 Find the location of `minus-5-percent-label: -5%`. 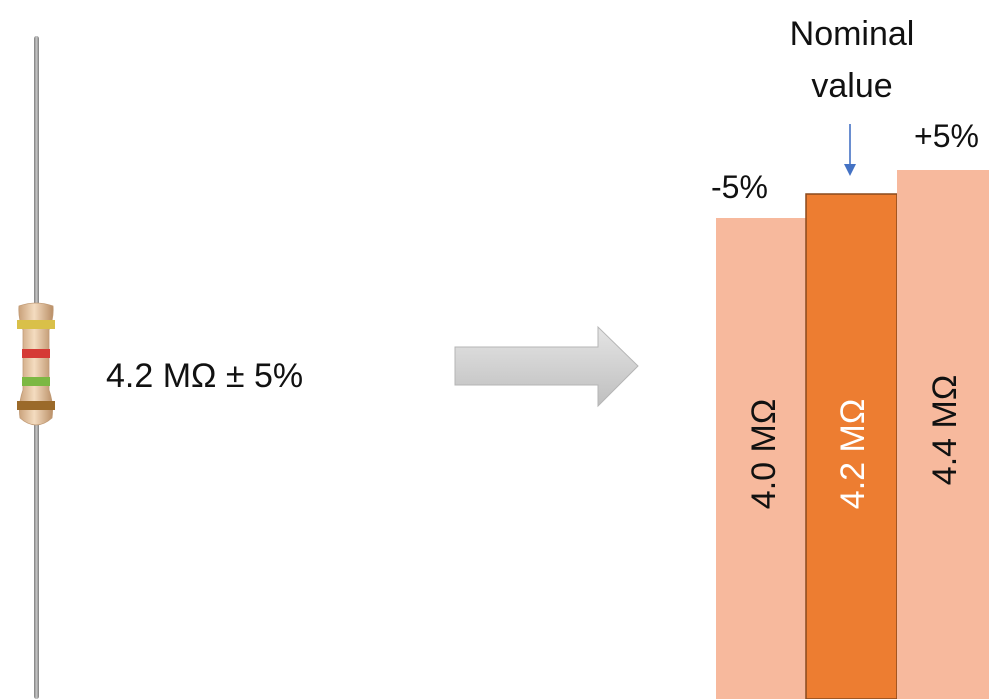

minus-5-percent-label: -5% is located at coordinates (739, 187).